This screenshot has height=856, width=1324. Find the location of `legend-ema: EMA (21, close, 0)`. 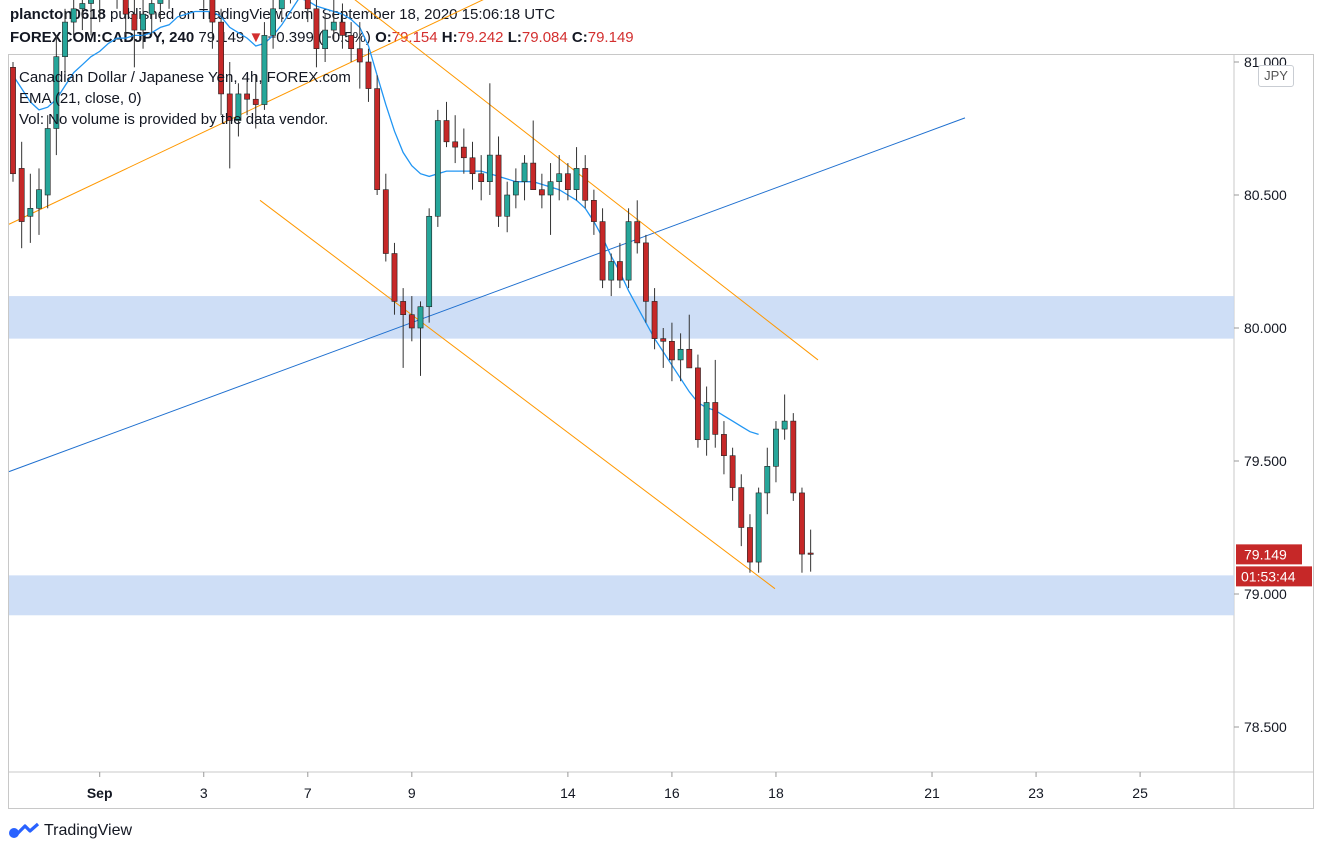

legend-ema: EMA (21, close, 0) is located at coordinates (80, 98).